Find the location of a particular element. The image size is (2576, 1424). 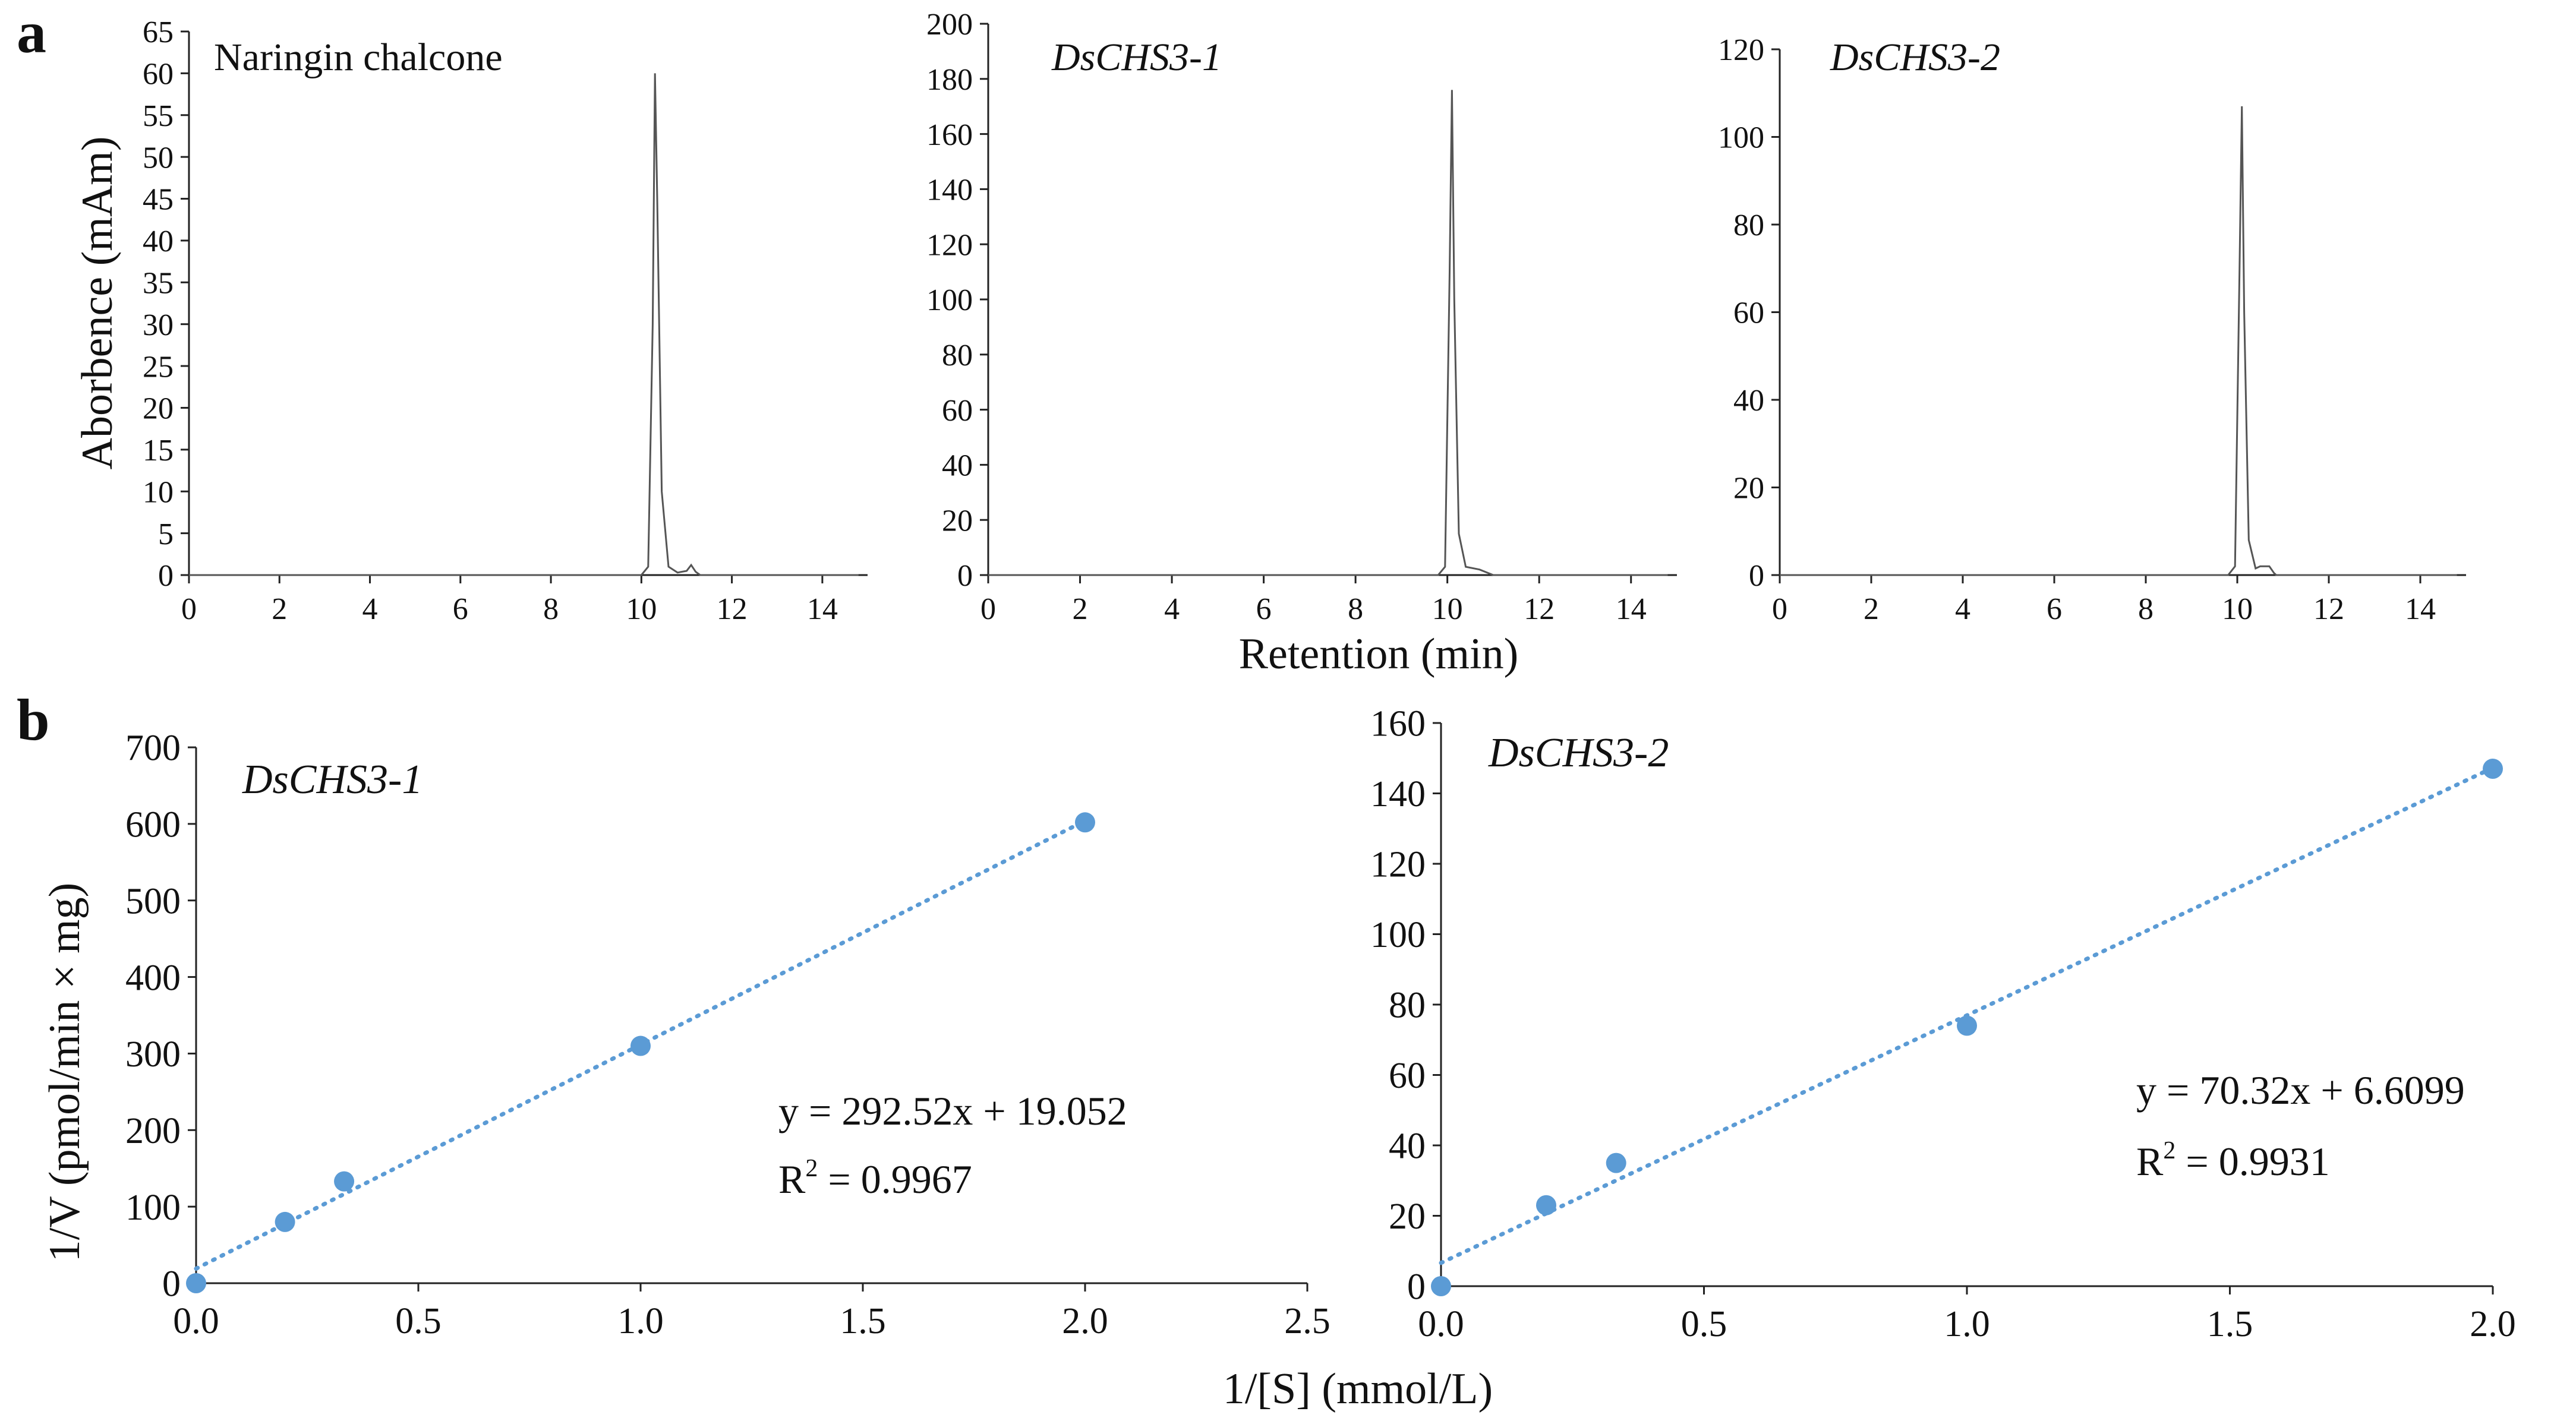

r-squared: R2 = 0.9967 is located at coordinates (875, 1178).